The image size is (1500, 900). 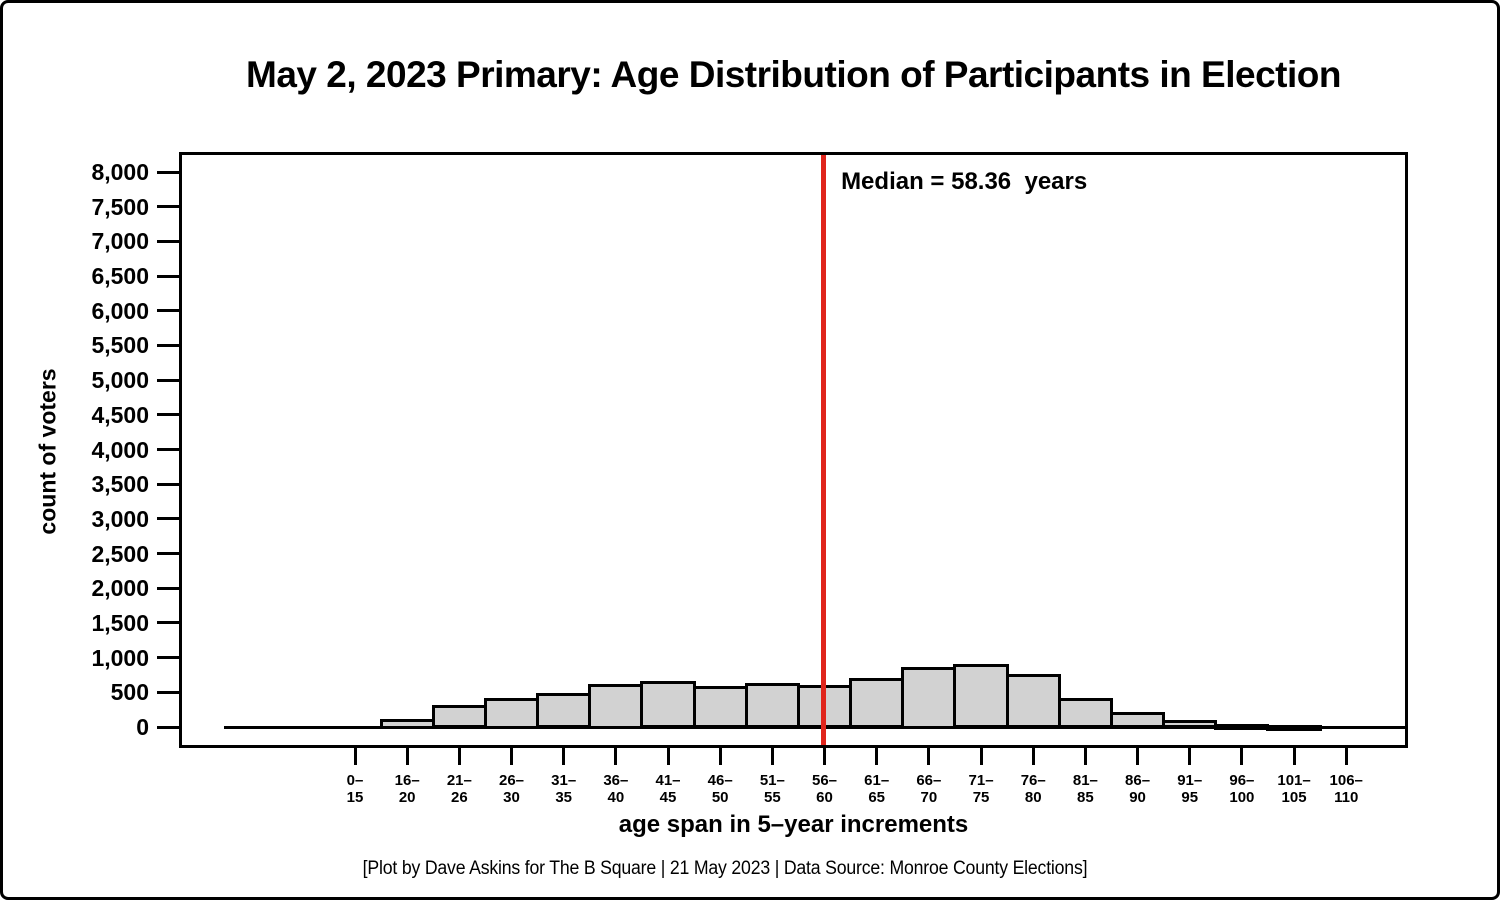 I want to click on x-tick-label: 46– 50, so click(x=720, y=789).